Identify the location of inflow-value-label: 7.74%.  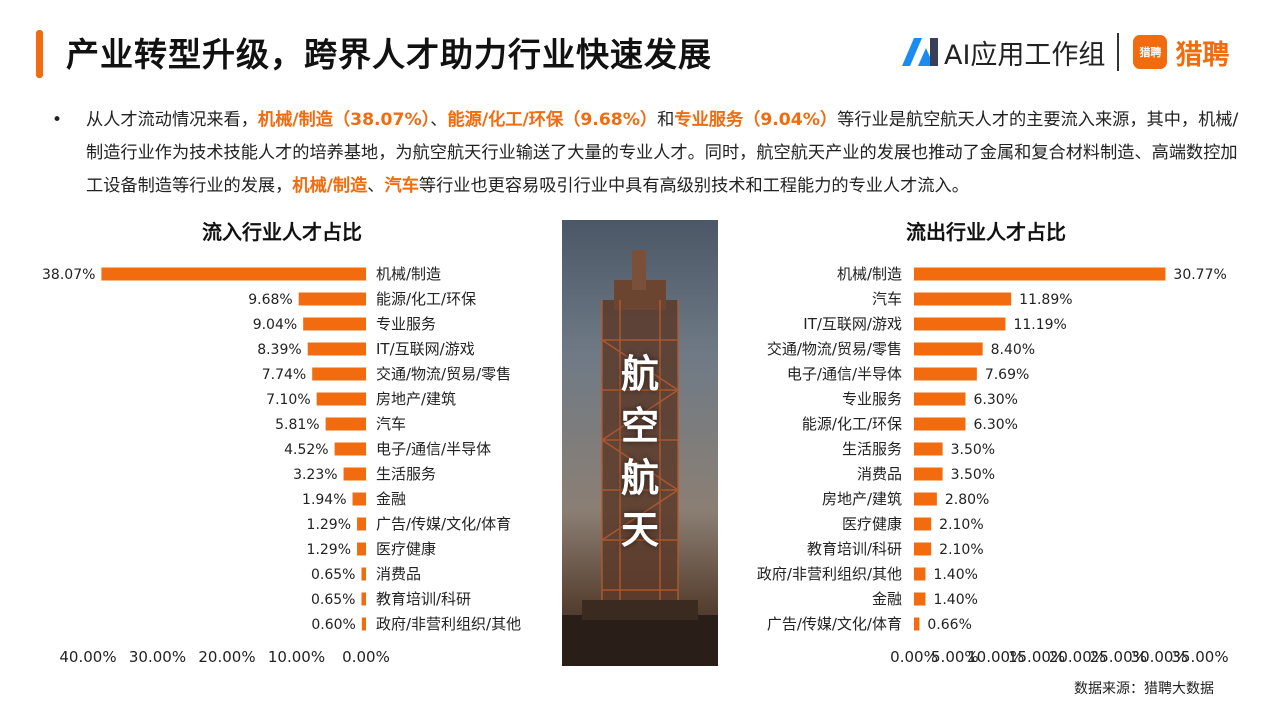
(284, 375).